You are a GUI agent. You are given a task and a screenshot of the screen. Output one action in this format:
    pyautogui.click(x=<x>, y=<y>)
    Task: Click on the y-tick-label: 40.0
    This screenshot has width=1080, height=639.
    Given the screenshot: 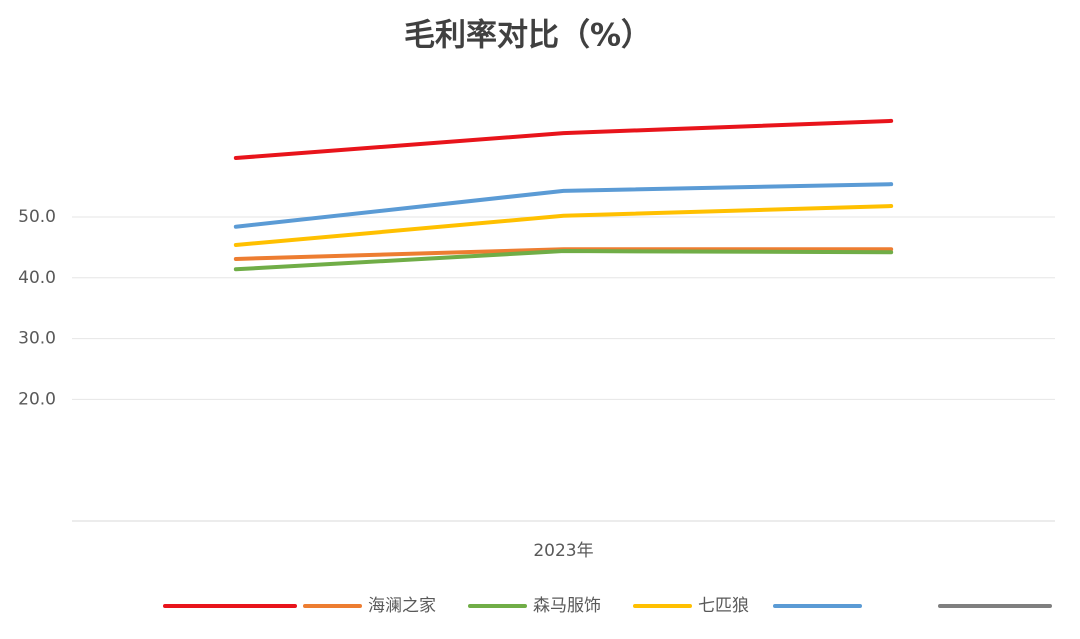 What is the action you would take?
    pyautogui.click(x=37, y=278)
    